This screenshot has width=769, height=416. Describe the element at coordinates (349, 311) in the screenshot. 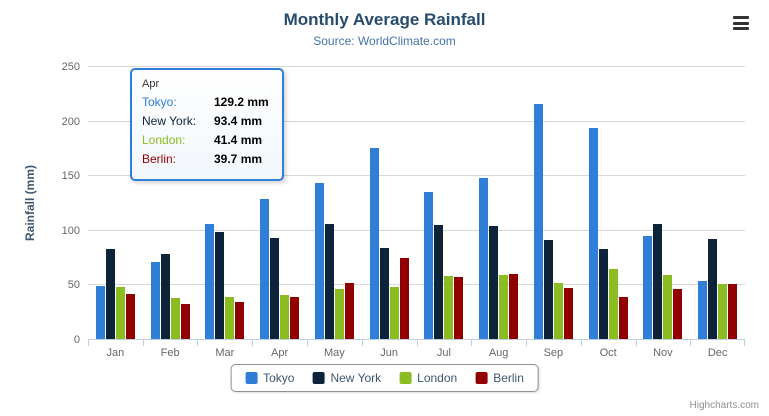

I see `bar-berlin-may` at that location.